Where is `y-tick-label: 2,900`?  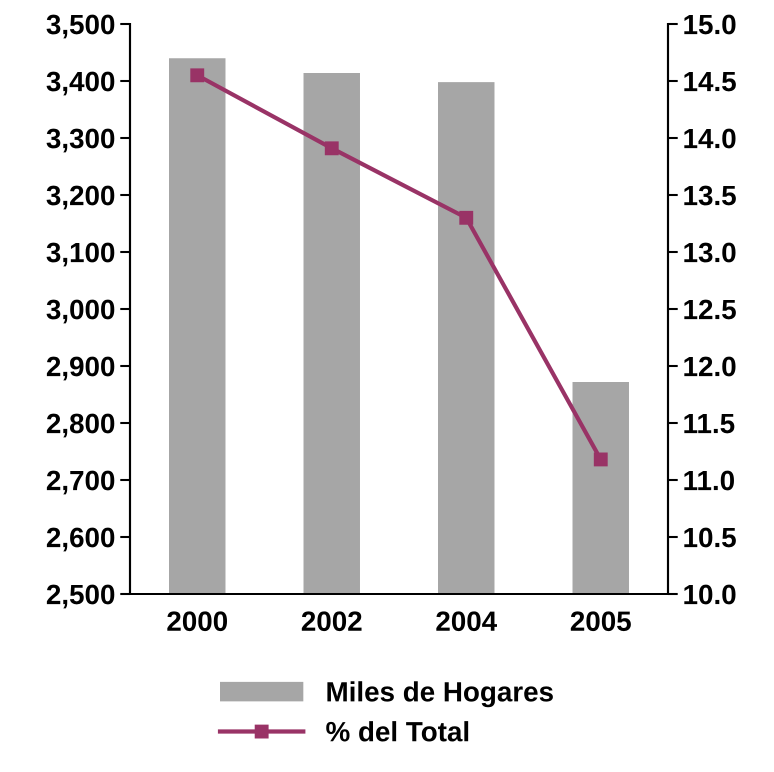
y-tick-label: 2,900 is located at coordinates (80, 368).